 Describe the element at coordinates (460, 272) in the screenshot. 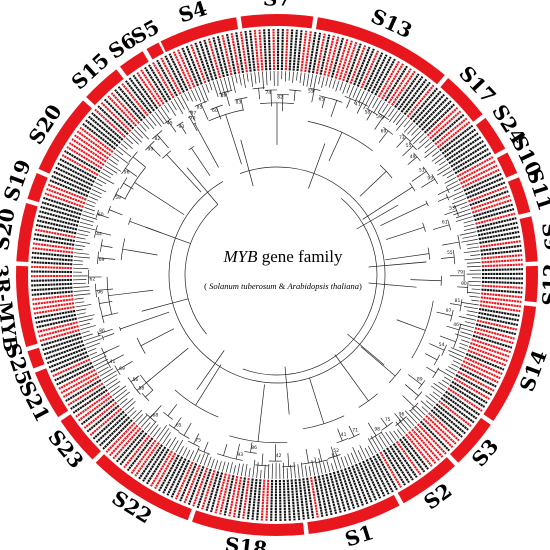

I see `bootstrap-value: 79` at that location.